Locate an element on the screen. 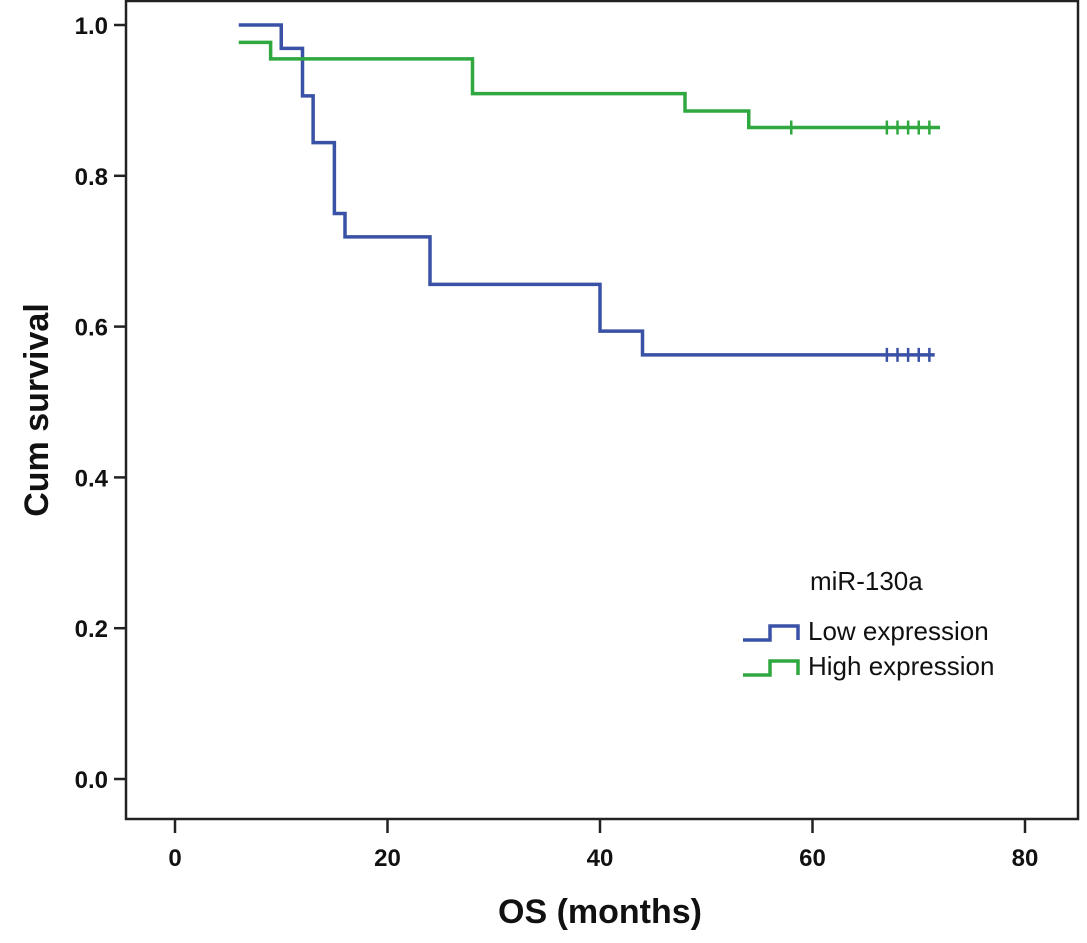 This screenshot has width=1087, height=943. y-tick-label: 0.8 is located at coordinates (91, 177).